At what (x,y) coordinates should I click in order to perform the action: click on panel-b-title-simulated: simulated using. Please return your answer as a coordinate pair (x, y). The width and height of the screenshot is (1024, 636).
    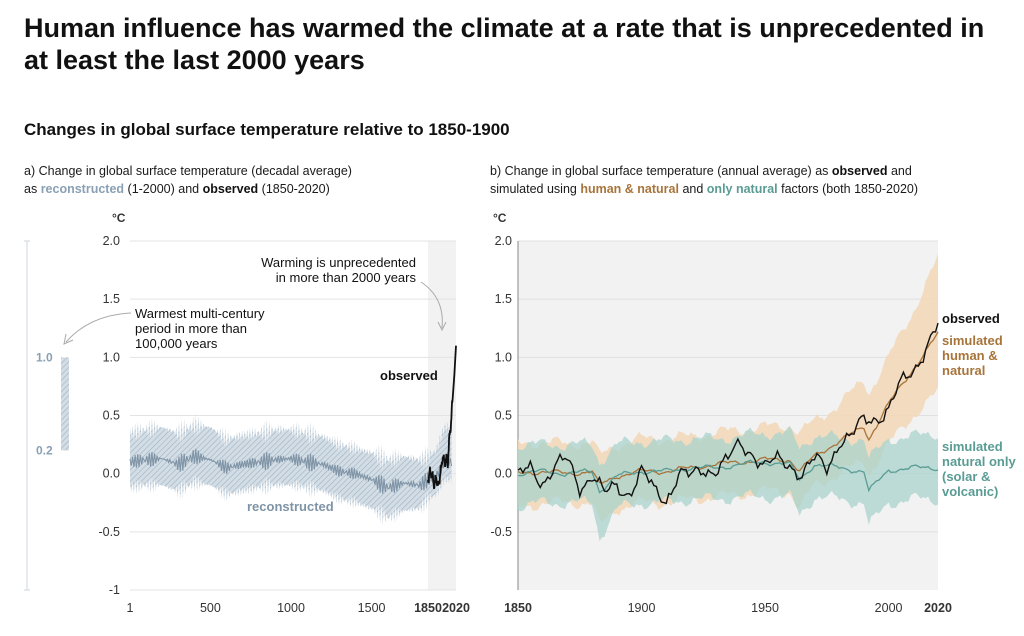
    Looking at the image, I should click on (533, 189).